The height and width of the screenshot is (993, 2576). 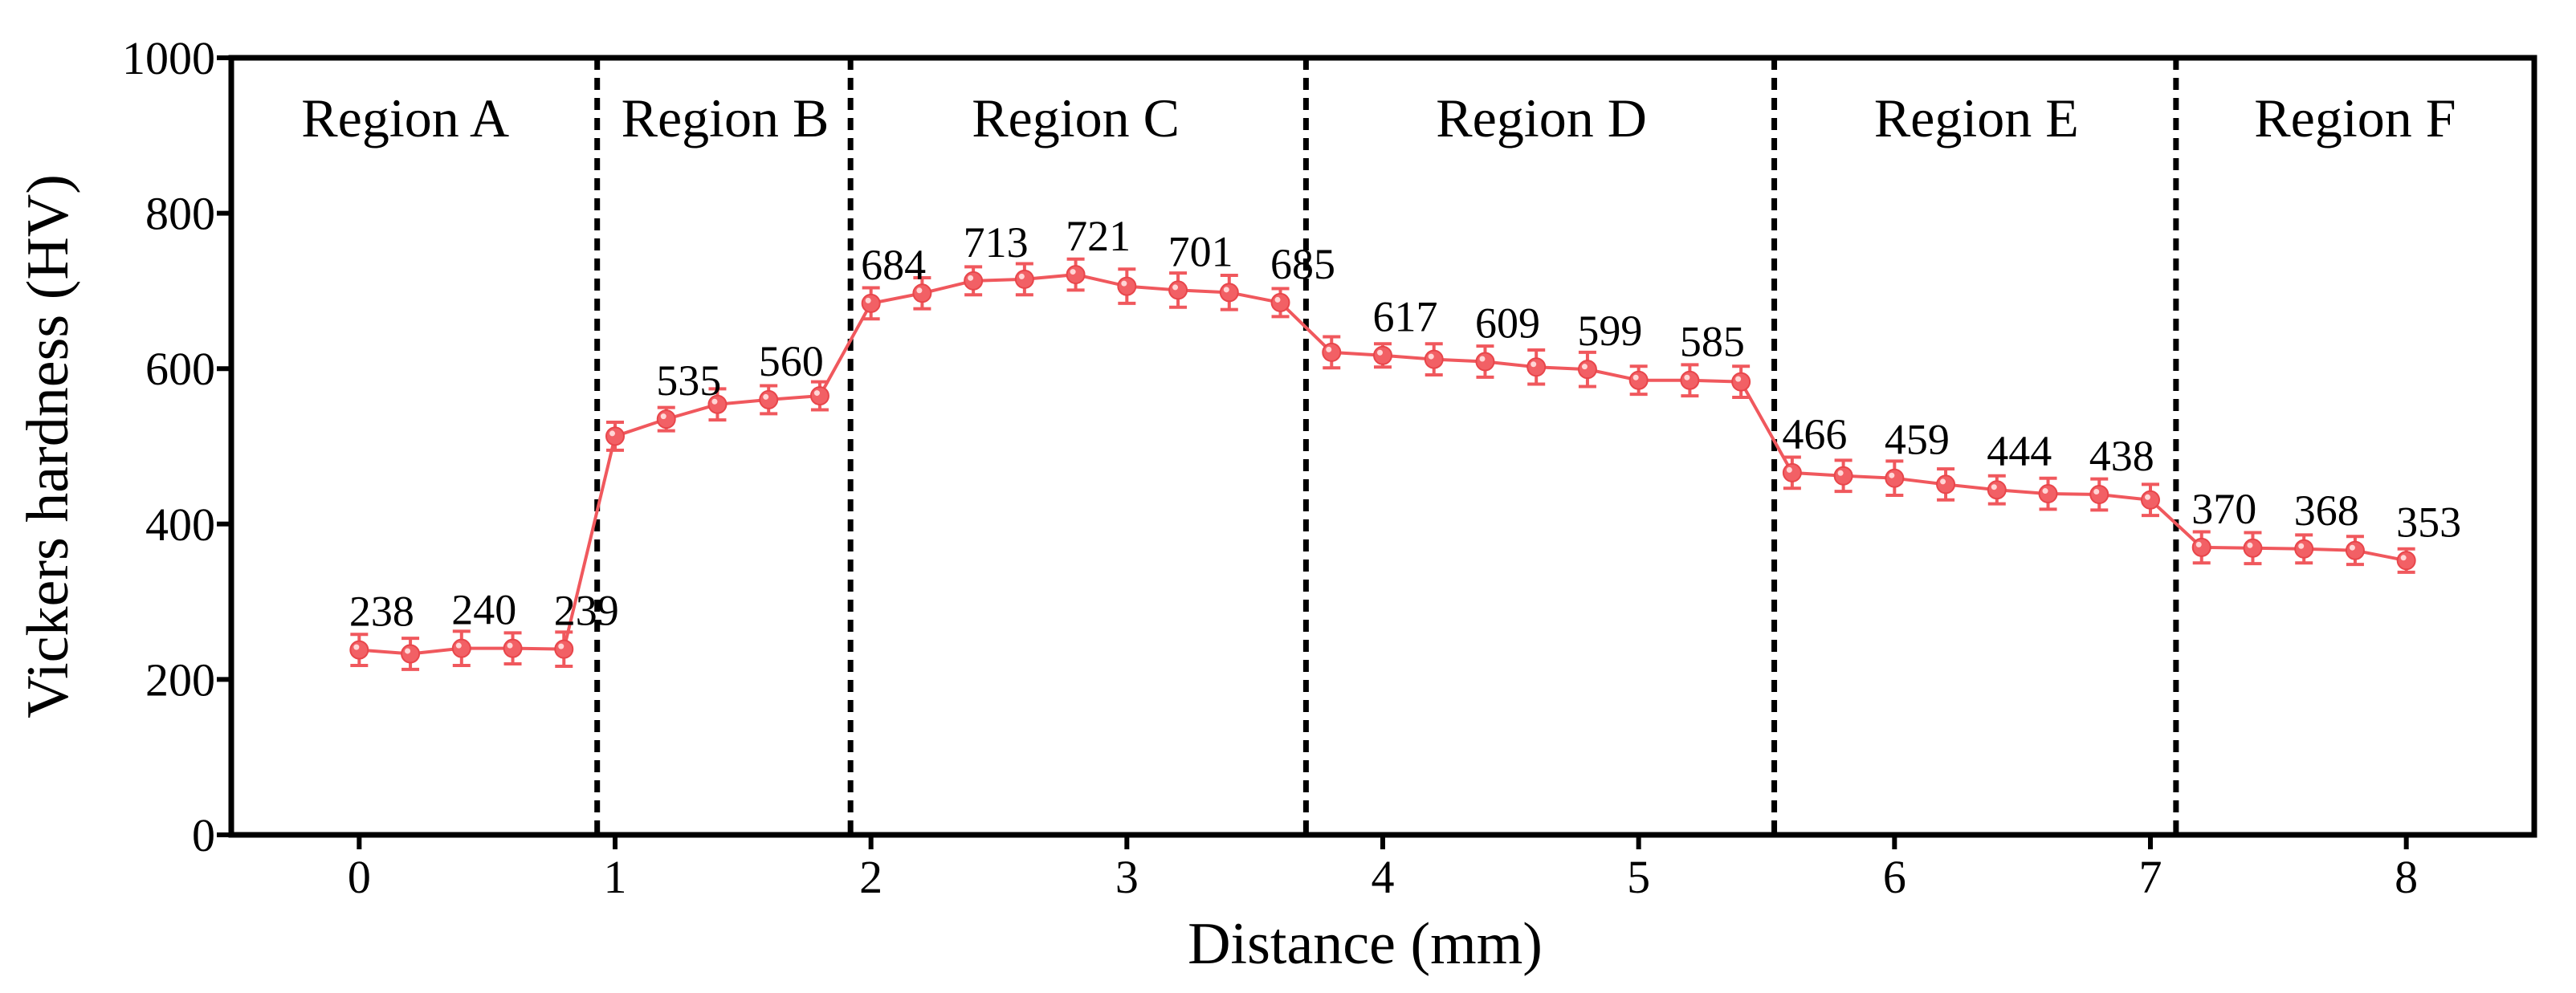 I want to click on region-label: Region A, so click(x=405, y=118).